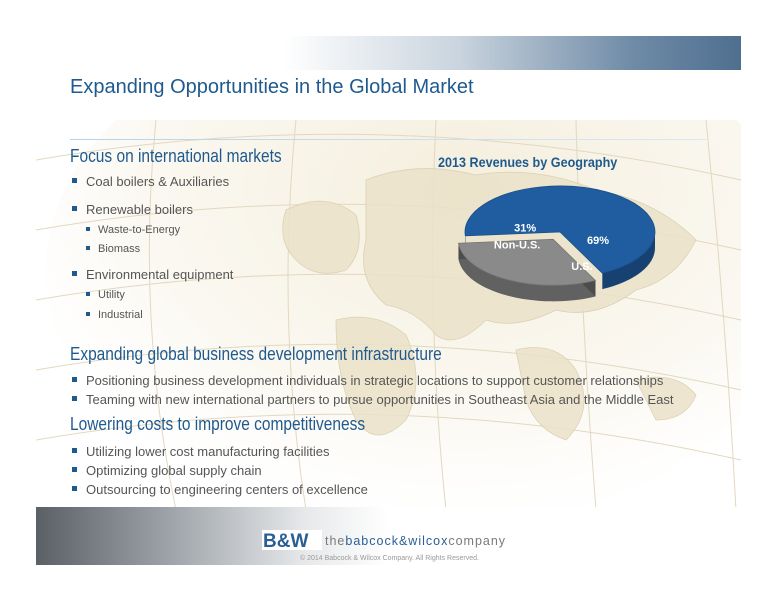 The height and width of the screenshot is (600, 776). What do you see at coordinates (139, 230) in the screenshot?
I see `subbullet-text: Waste-to-Energy` at bounding box center [139, 230].